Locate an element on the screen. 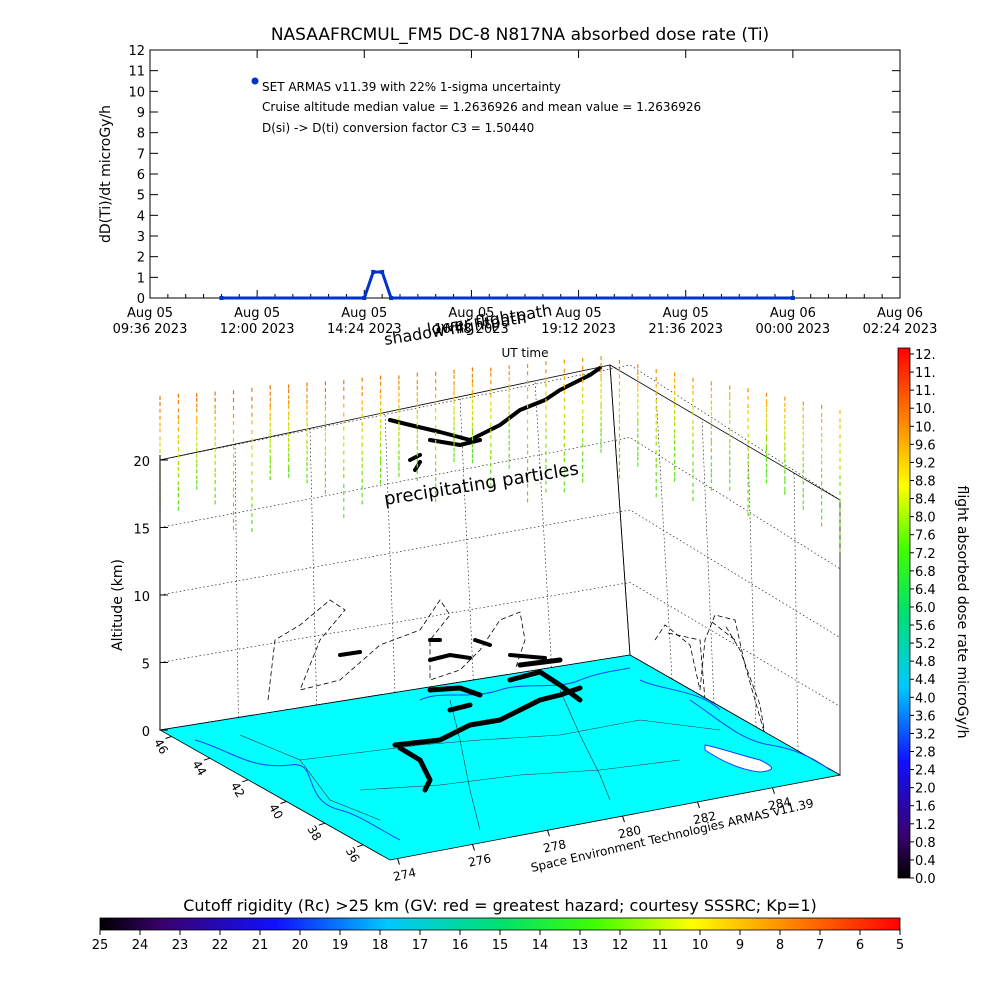 The width and height of the screenshot is (1000, 1000). wall-projections is located at coordinates (516, 667).